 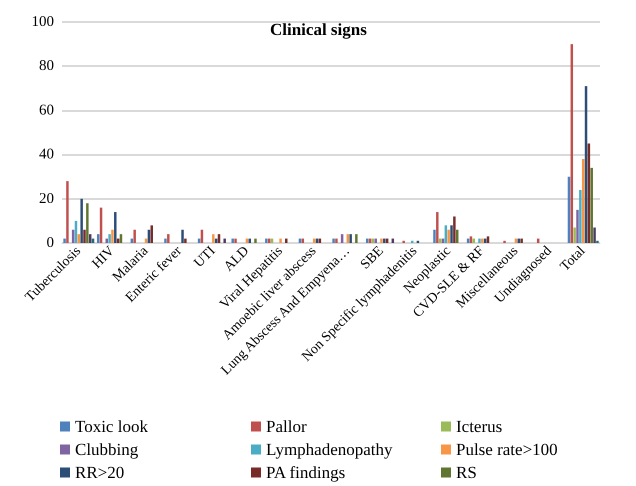 What do you see at coordinates (46, 110) in the screenshot?
I see `y-tick-label: 60` at bounding box center [46, 110].